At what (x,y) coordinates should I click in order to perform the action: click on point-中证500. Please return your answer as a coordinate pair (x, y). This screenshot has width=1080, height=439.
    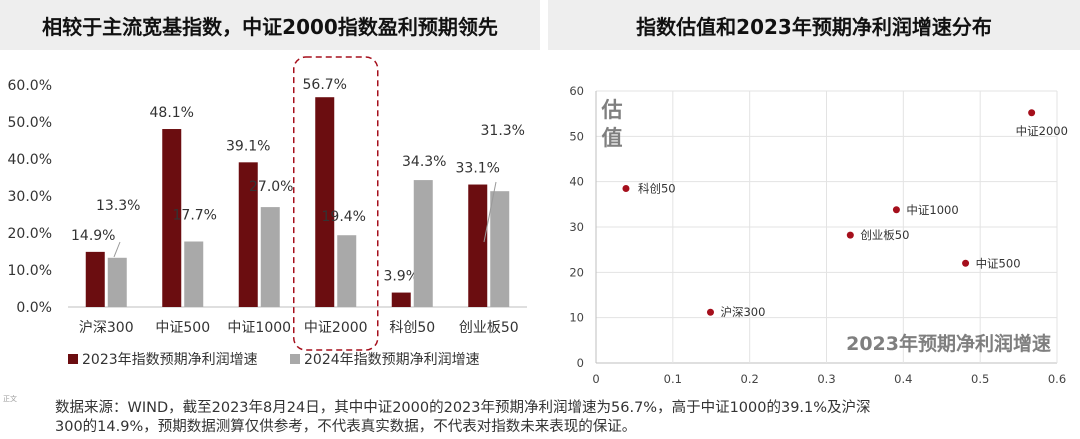
    Looking at the image, I should click on (966, 263).